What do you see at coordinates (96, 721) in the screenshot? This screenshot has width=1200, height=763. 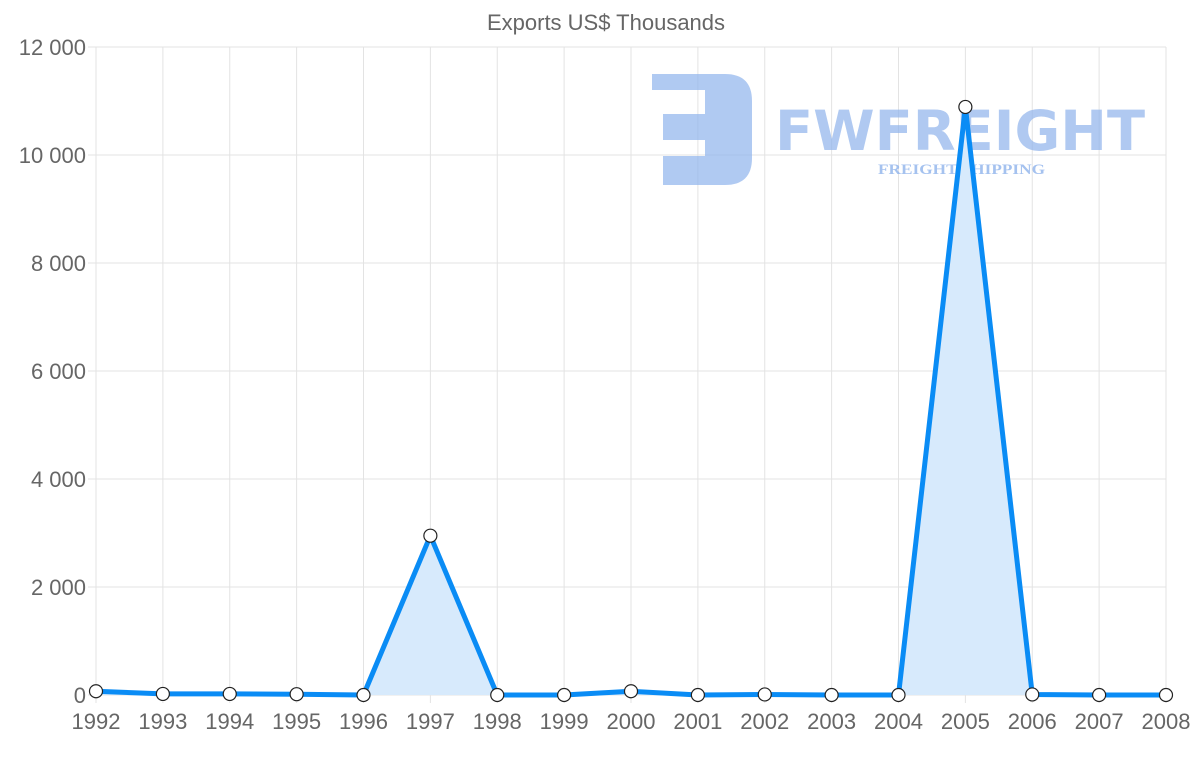 I see `x-tick-label: 1992` at bounding box center [96, 721].